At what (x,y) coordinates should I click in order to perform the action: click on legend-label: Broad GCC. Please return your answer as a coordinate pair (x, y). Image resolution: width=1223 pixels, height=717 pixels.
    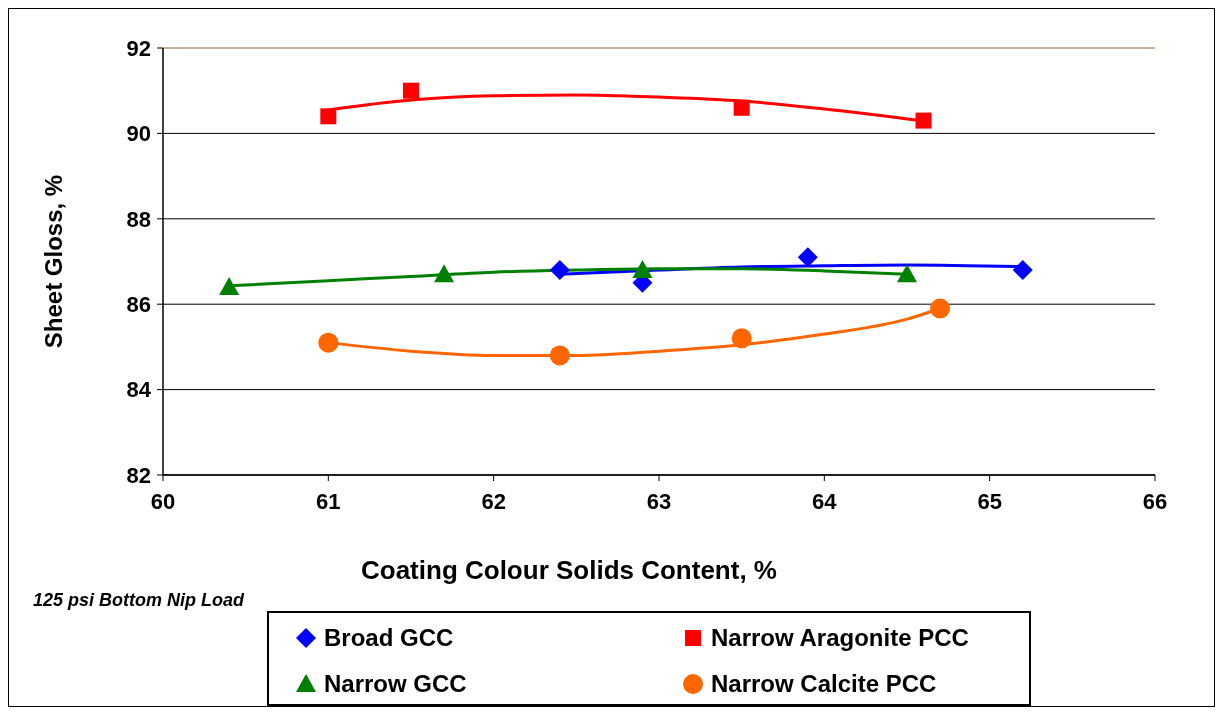
    Looking at the image, I should click on (389, 638).